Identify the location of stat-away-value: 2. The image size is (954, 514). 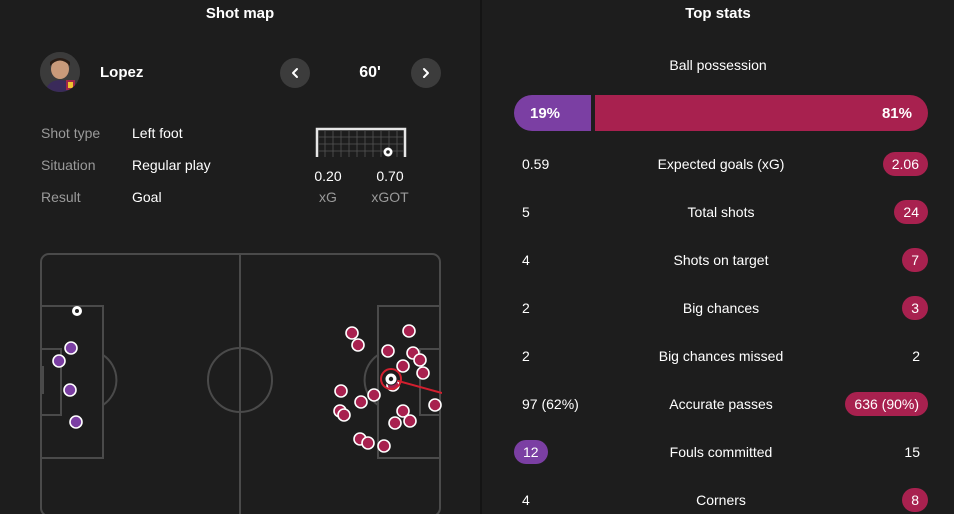
(916, 356).